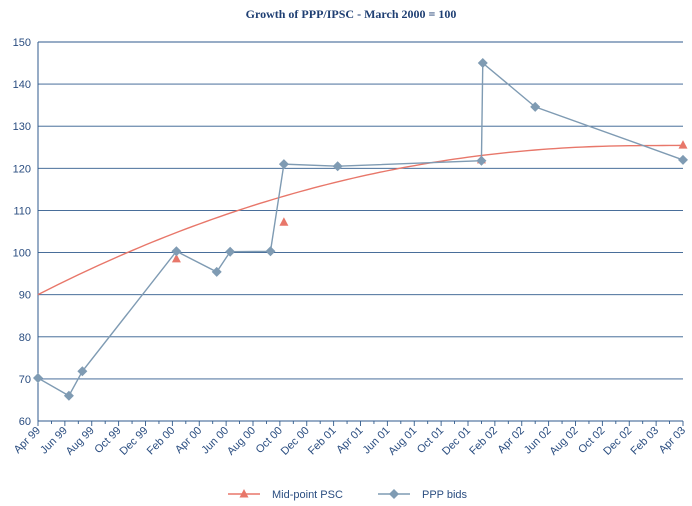 This screenshot has width=692, height=506. Describe the element at coordinates (351, 14) in the screenshot. I see `chart-title: Growth of PPP/IPSC - March 2000 = 100` at that location.